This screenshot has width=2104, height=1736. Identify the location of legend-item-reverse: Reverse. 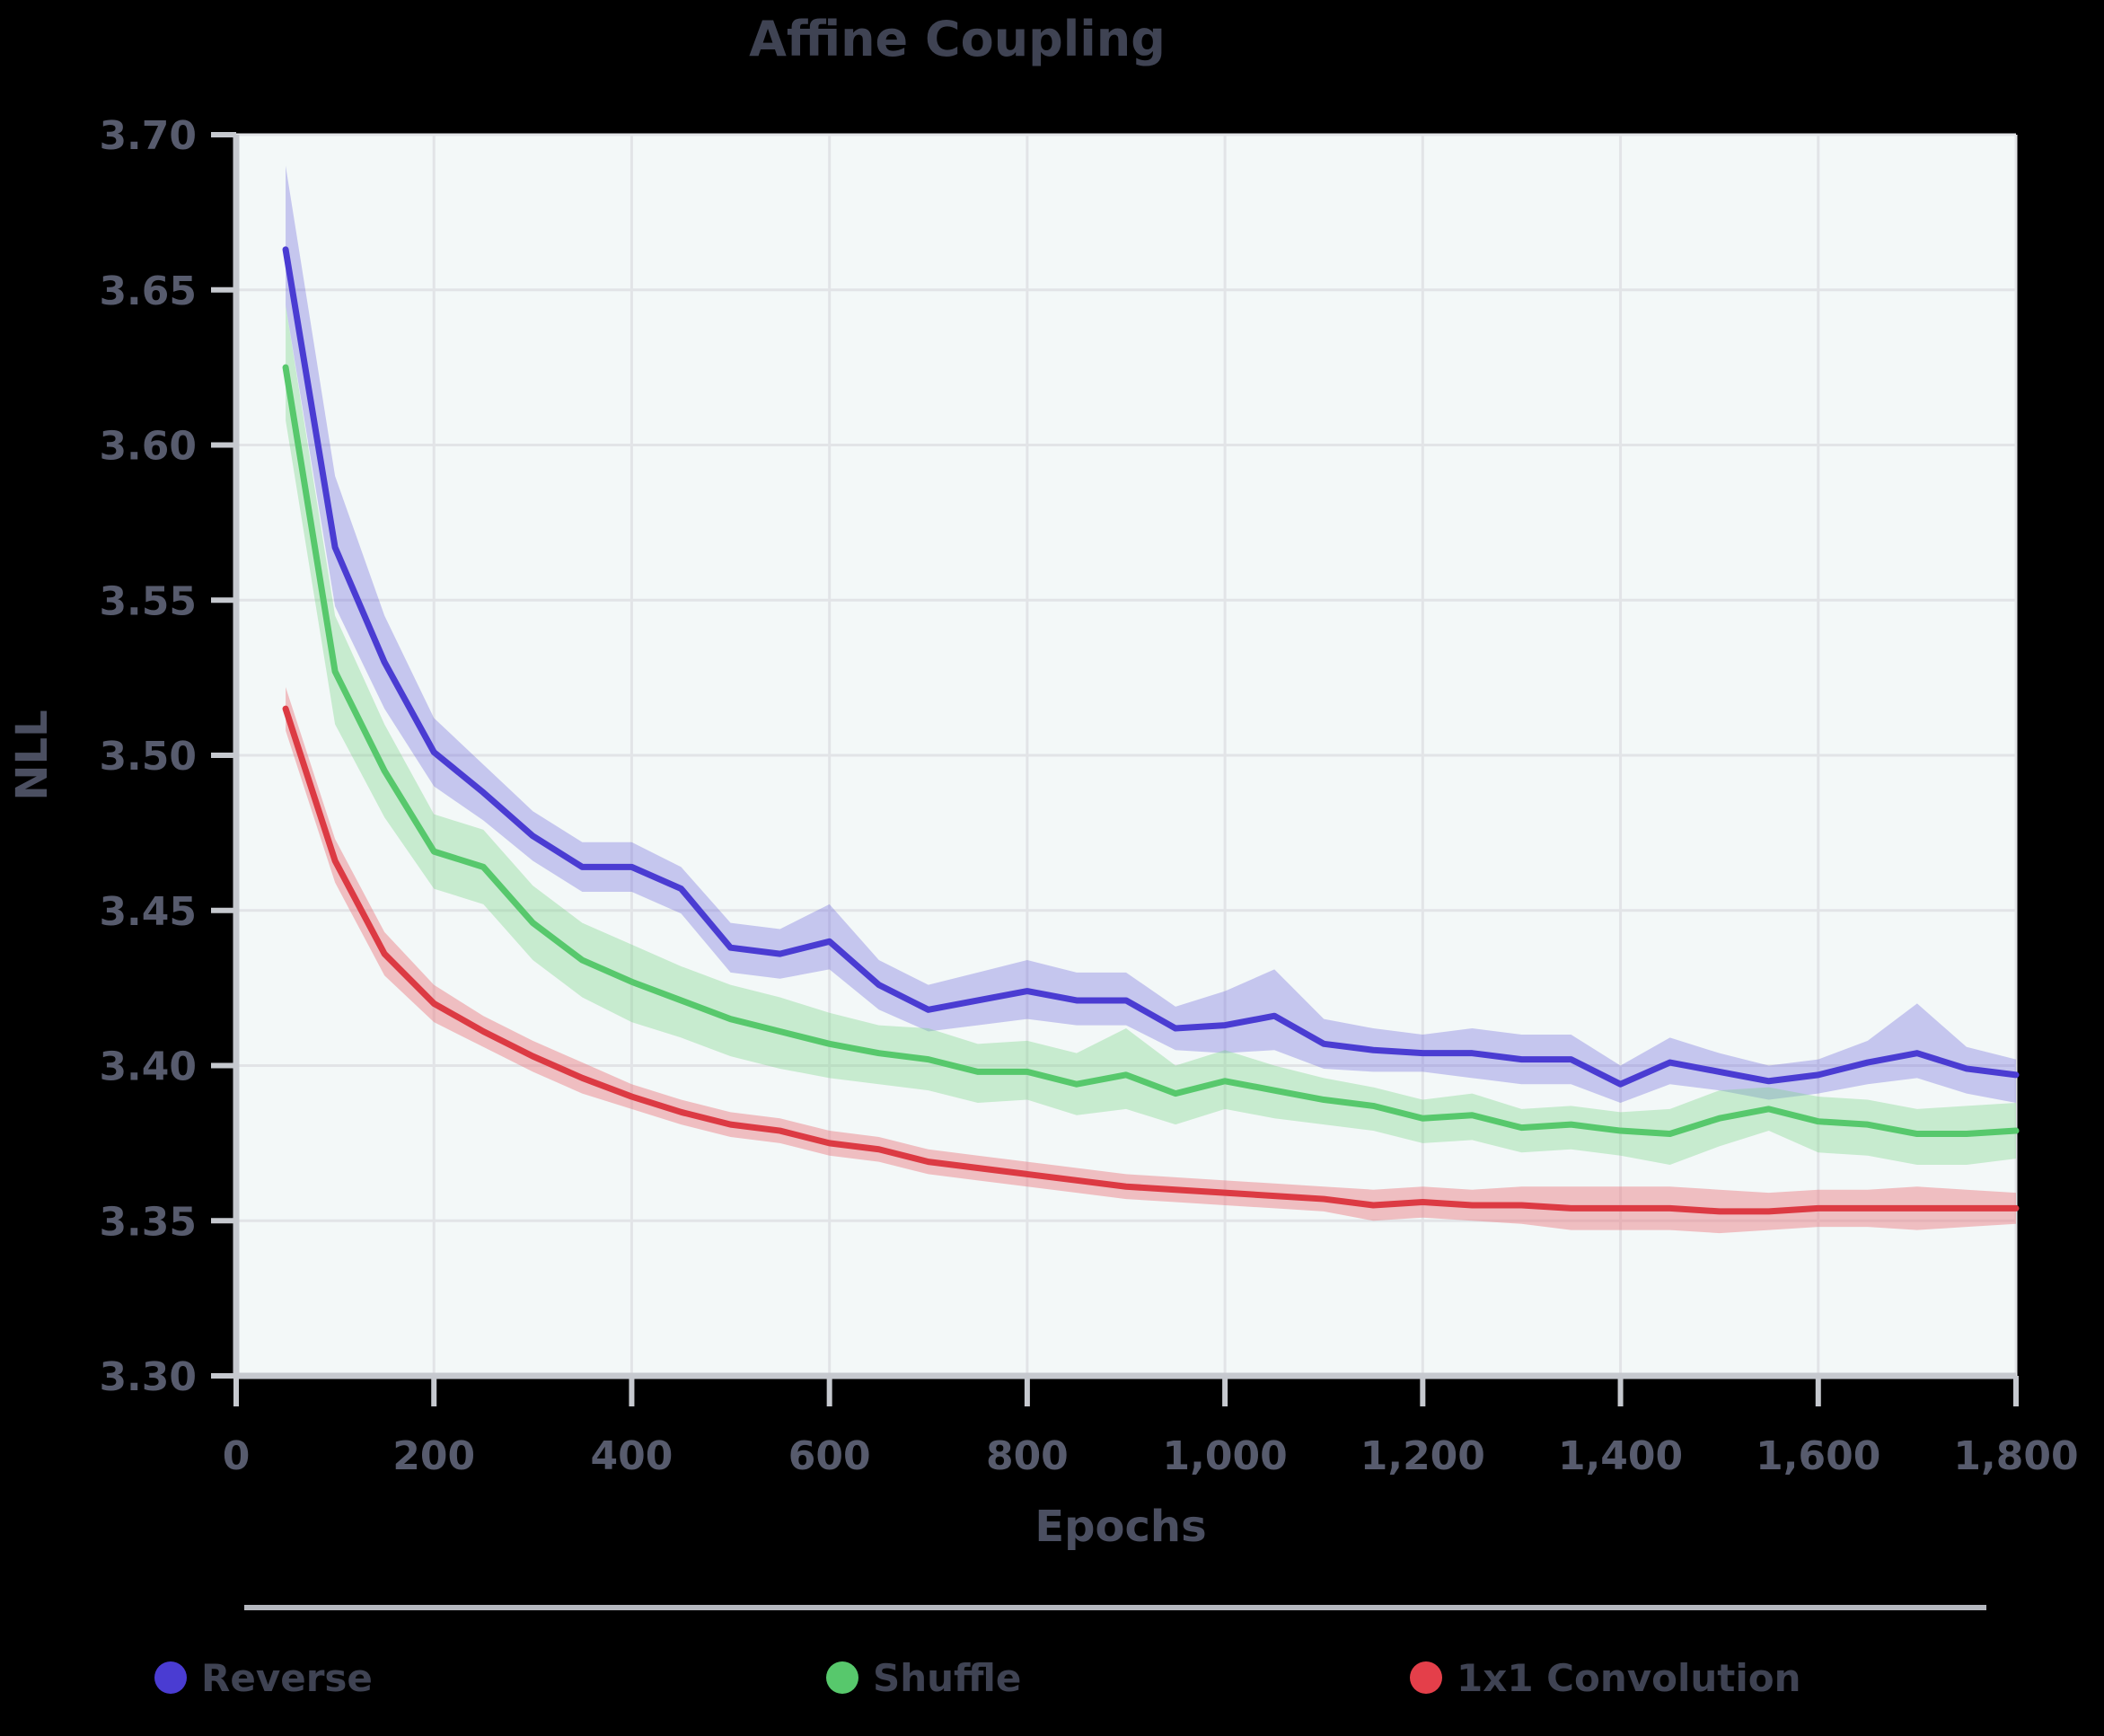
(263, 1678).